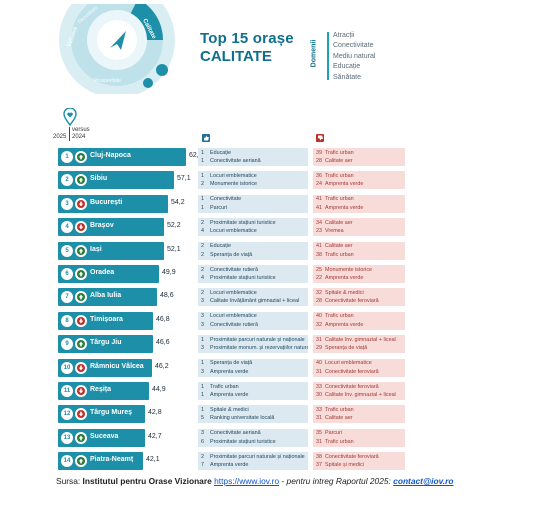 The image size is (540, 513). I want to click on score-label: 46,8, so click(163, 319).